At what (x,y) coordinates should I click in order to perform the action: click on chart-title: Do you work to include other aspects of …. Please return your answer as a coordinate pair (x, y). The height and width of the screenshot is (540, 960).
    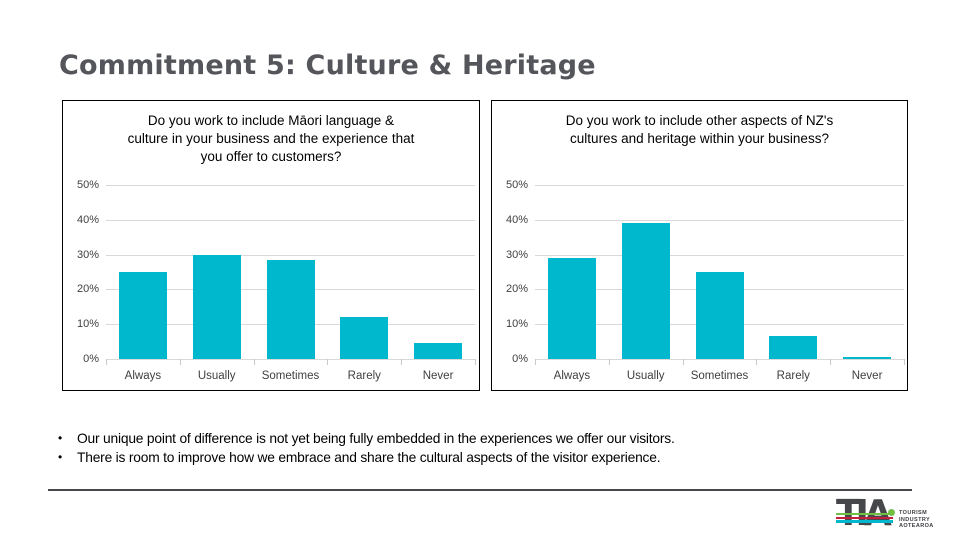
    Looking at the image, I should click on (699, 129).